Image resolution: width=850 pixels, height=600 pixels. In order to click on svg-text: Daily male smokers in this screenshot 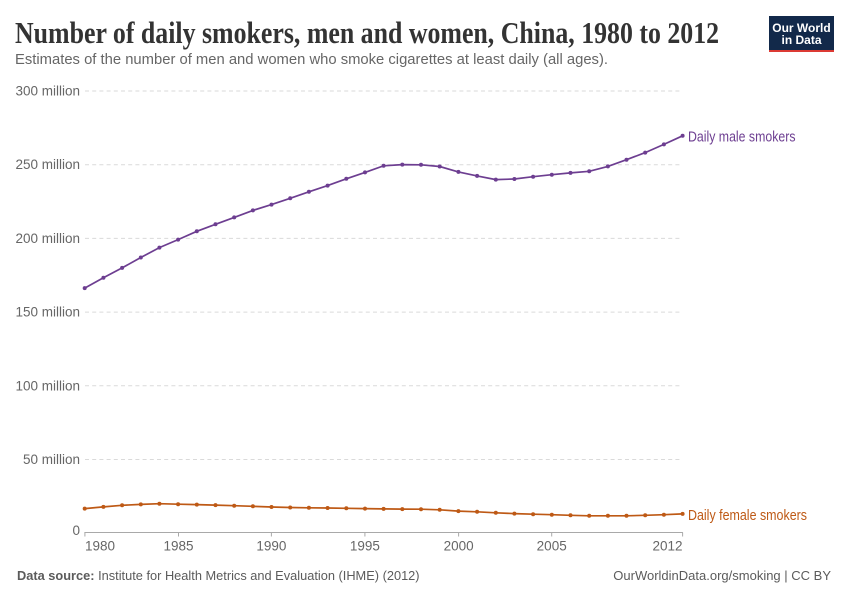, I will do `click(742, 137)`.